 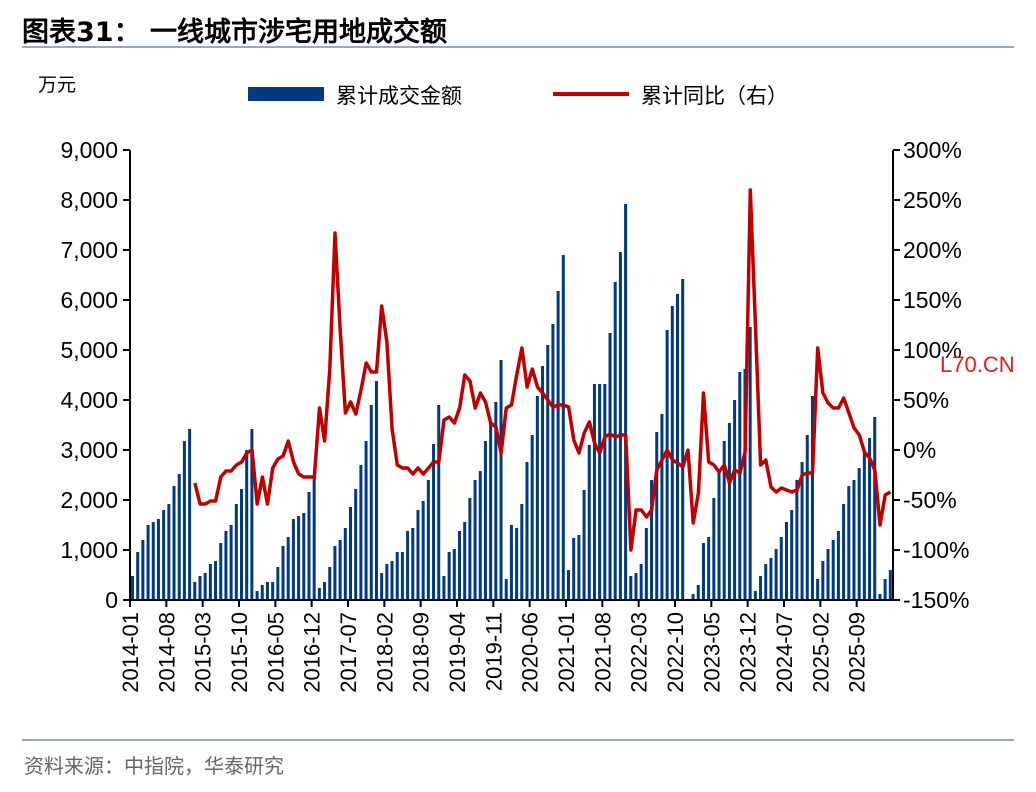 I want to click on title-divider, so click(x=518, y=47).